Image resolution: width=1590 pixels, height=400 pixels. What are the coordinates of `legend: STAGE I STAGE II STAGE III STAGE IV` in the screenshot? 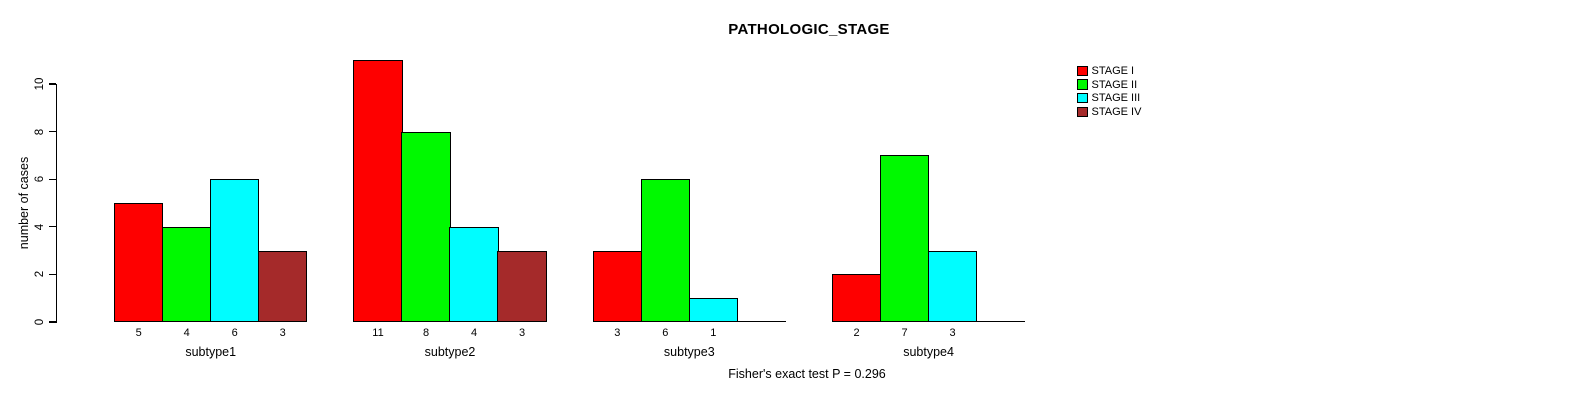 It's located at (1109, 91).